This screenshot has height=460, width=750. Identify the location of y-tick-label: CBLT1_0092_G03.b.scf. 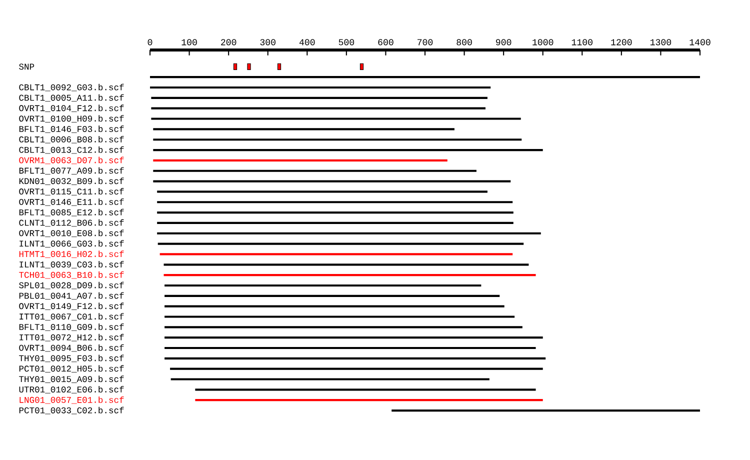
(71, 88).